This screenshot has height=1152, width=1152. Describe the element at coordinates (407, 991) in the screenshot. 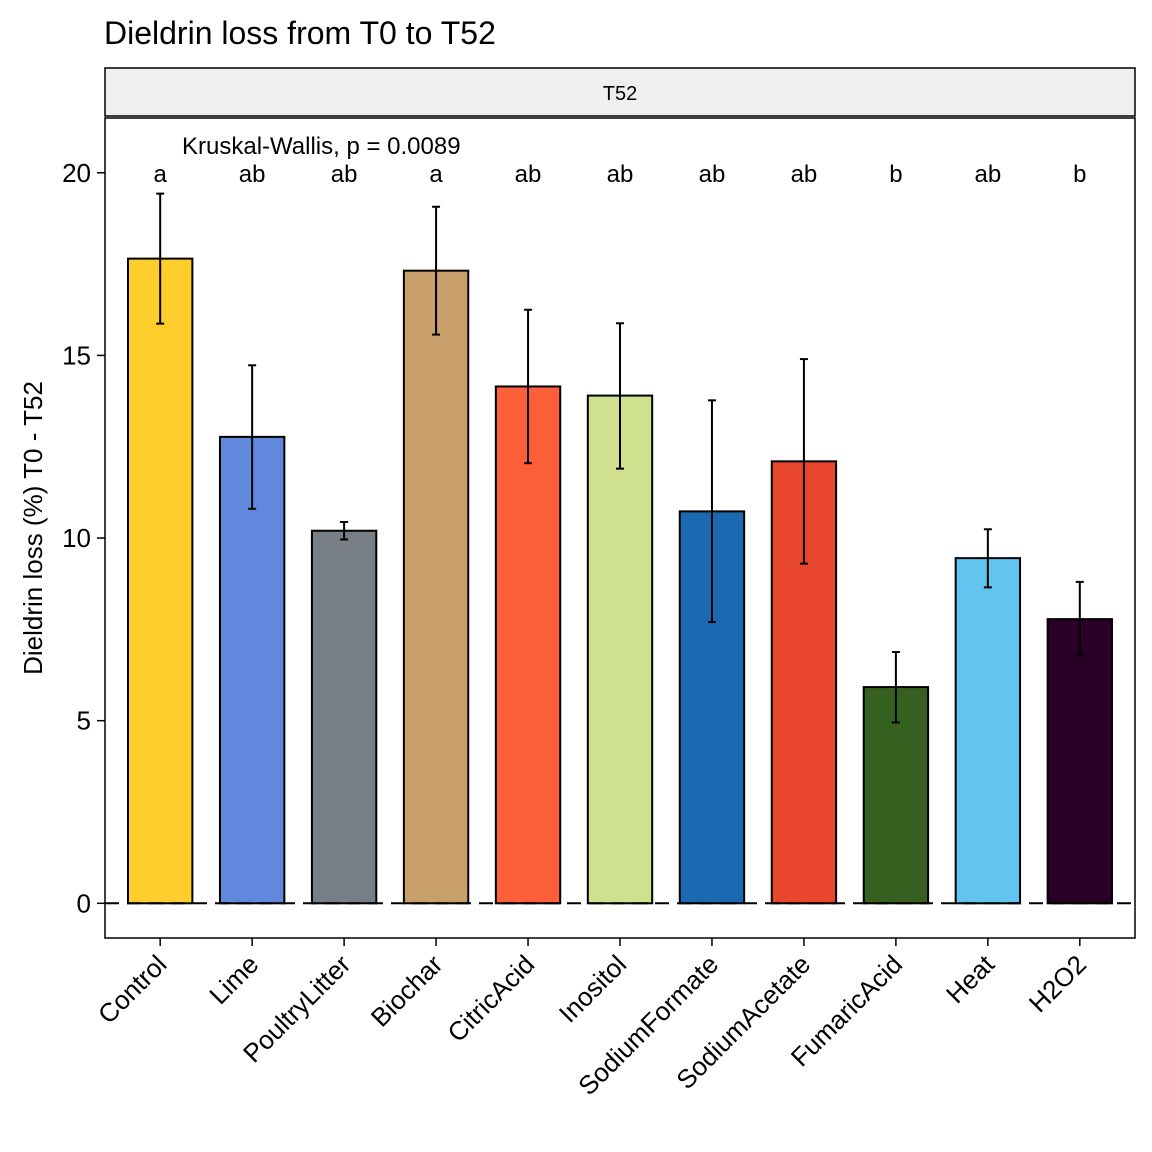

I see `x-tick-label-biochar: Biochar` at that location.